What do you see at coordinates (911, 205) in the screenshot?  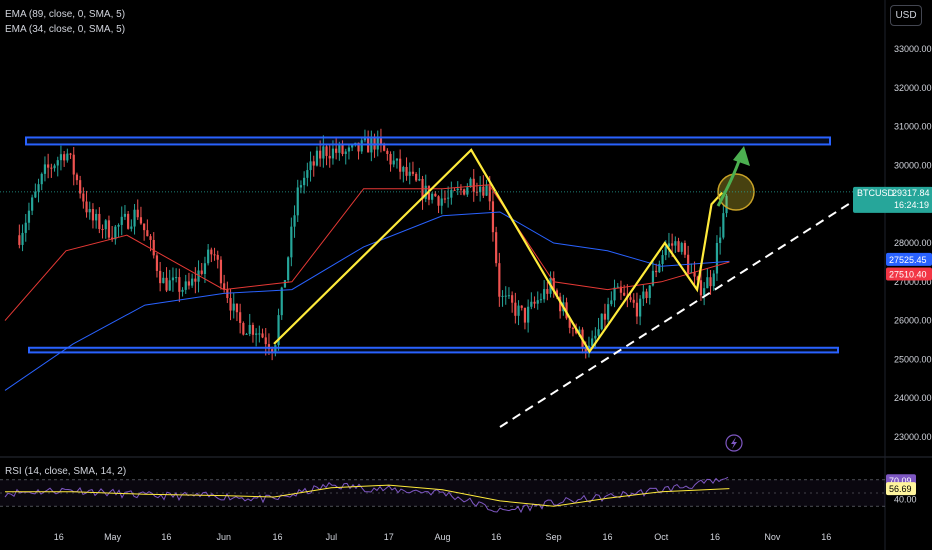 I see `countdown-label: 16:24:19` at bounding box center [911, 205].